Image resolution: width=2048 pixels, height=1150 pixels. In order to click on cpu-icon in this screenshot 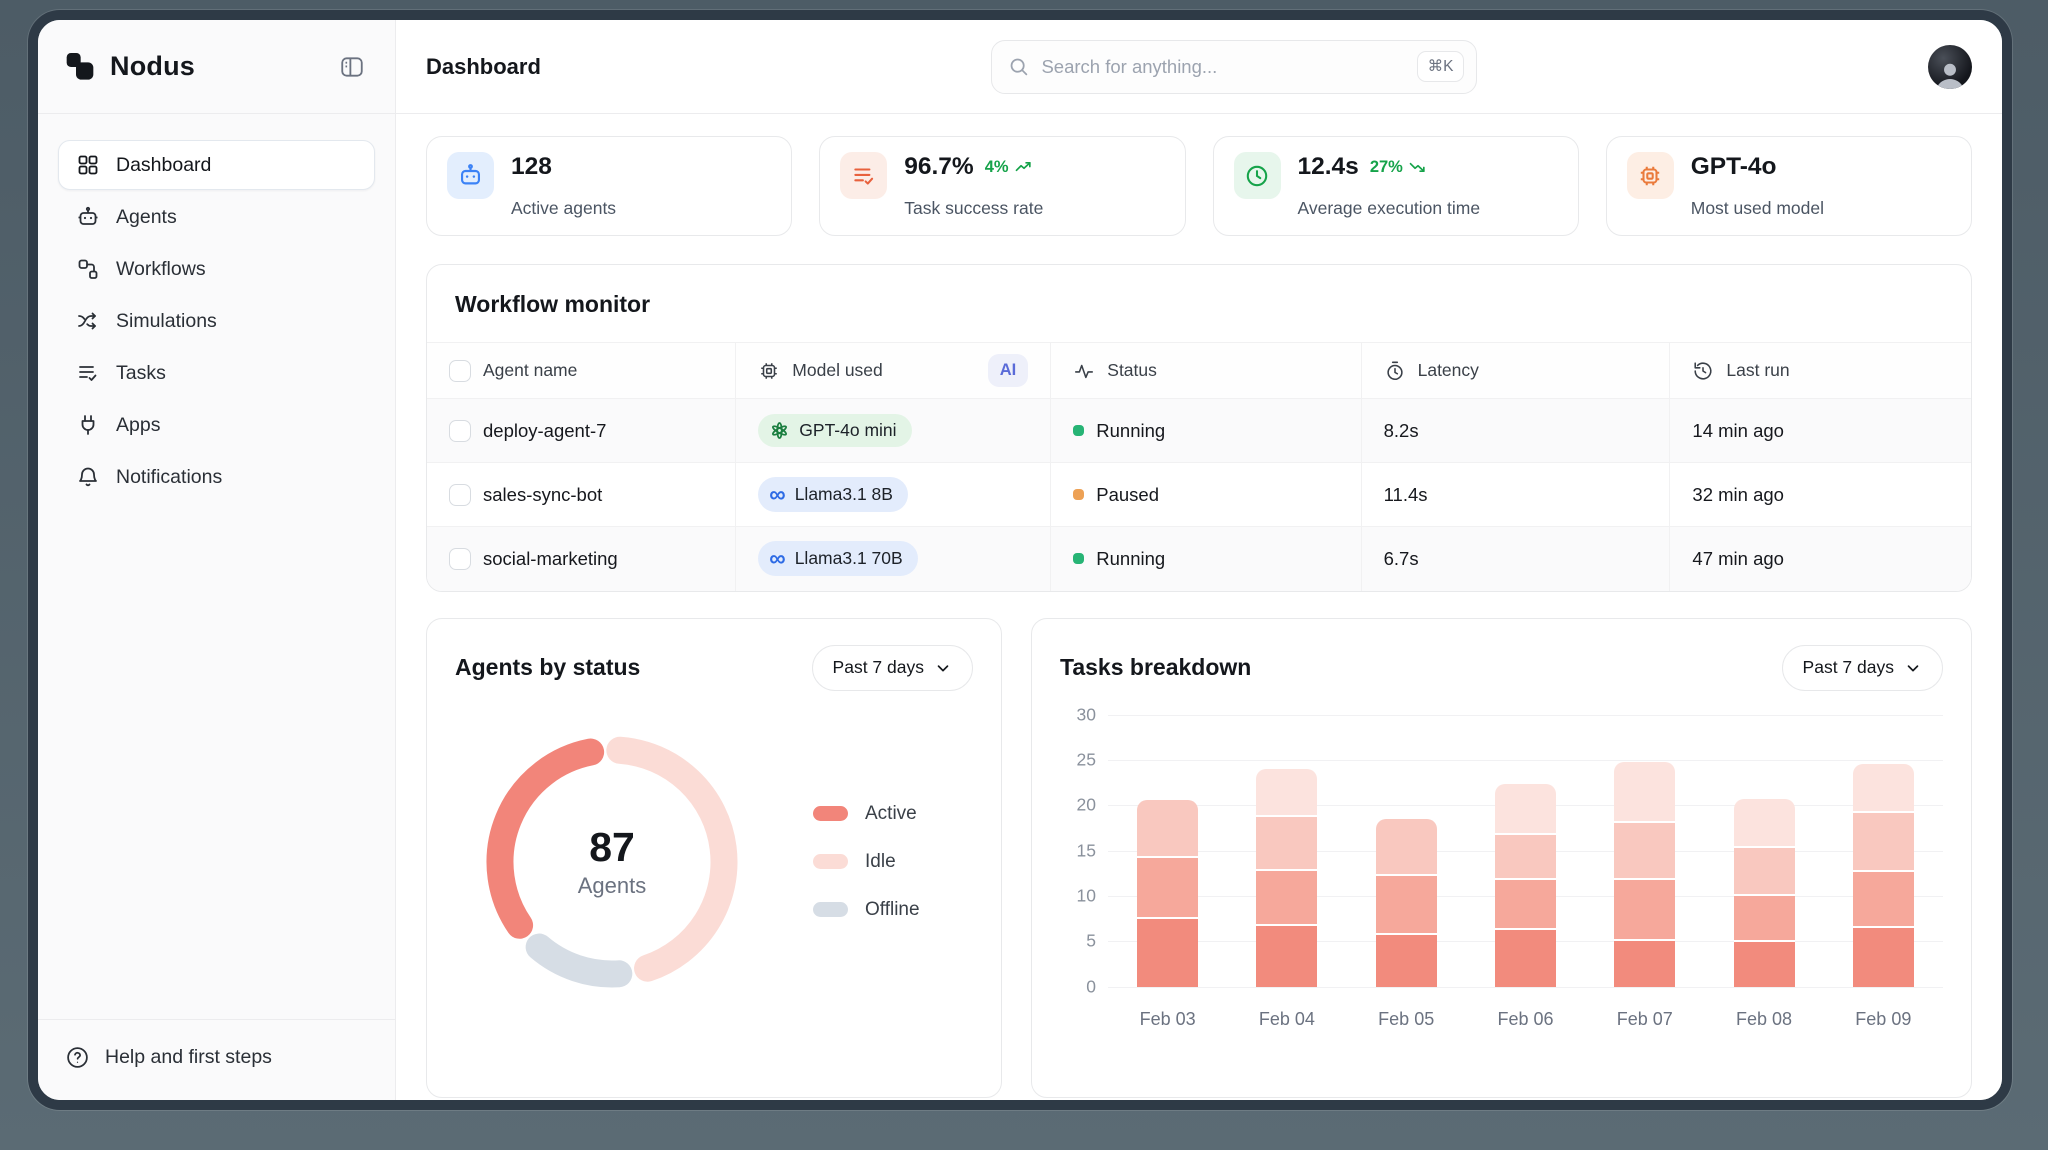, I will do `click(769, 371)`.